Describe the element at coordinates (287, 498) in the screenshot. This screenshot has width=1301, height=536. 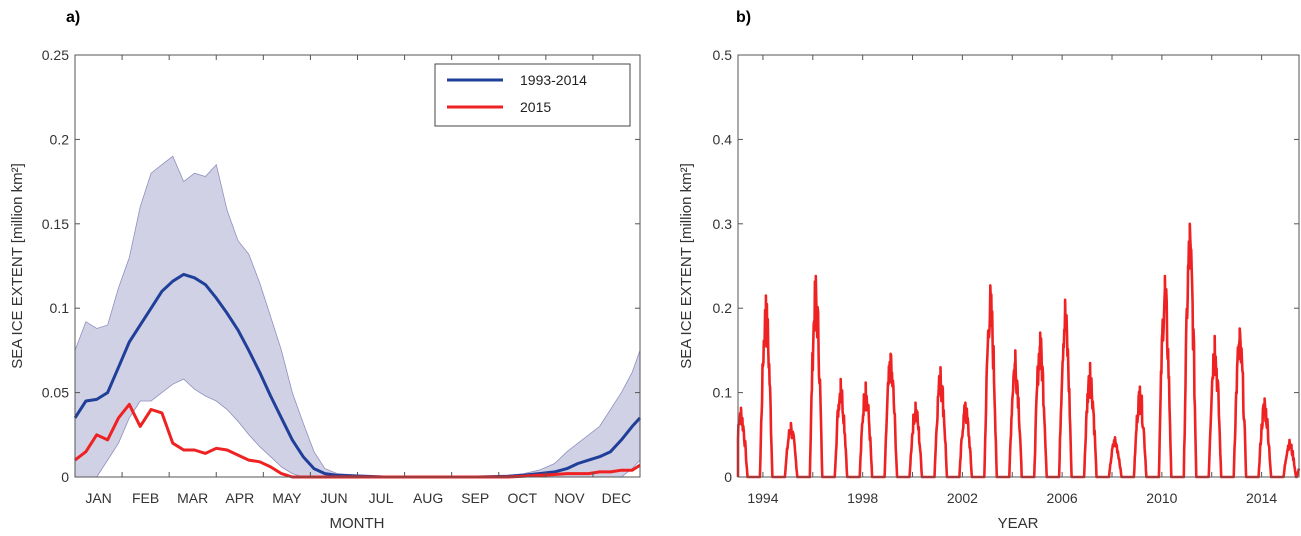
I see `x-tick-label: MAY` at that location.